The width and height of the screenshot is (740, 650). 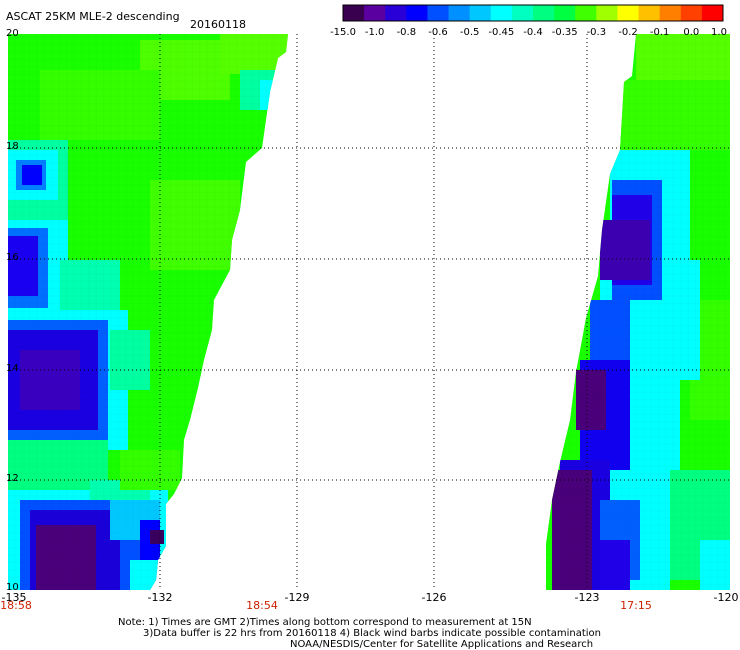 I want to click on lon-label-123: -123, so click(x=587, y=597).